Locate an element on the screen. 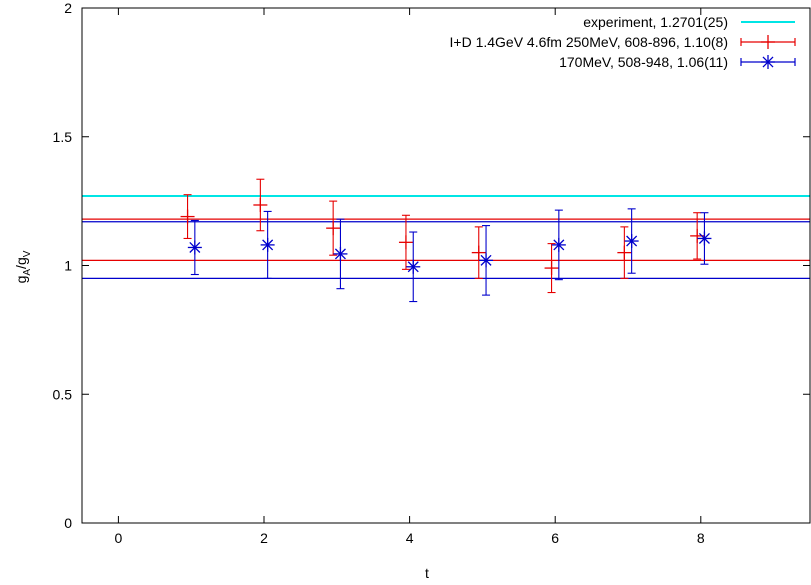  x-tick-label: 0 is located at coordinates (119, 538).